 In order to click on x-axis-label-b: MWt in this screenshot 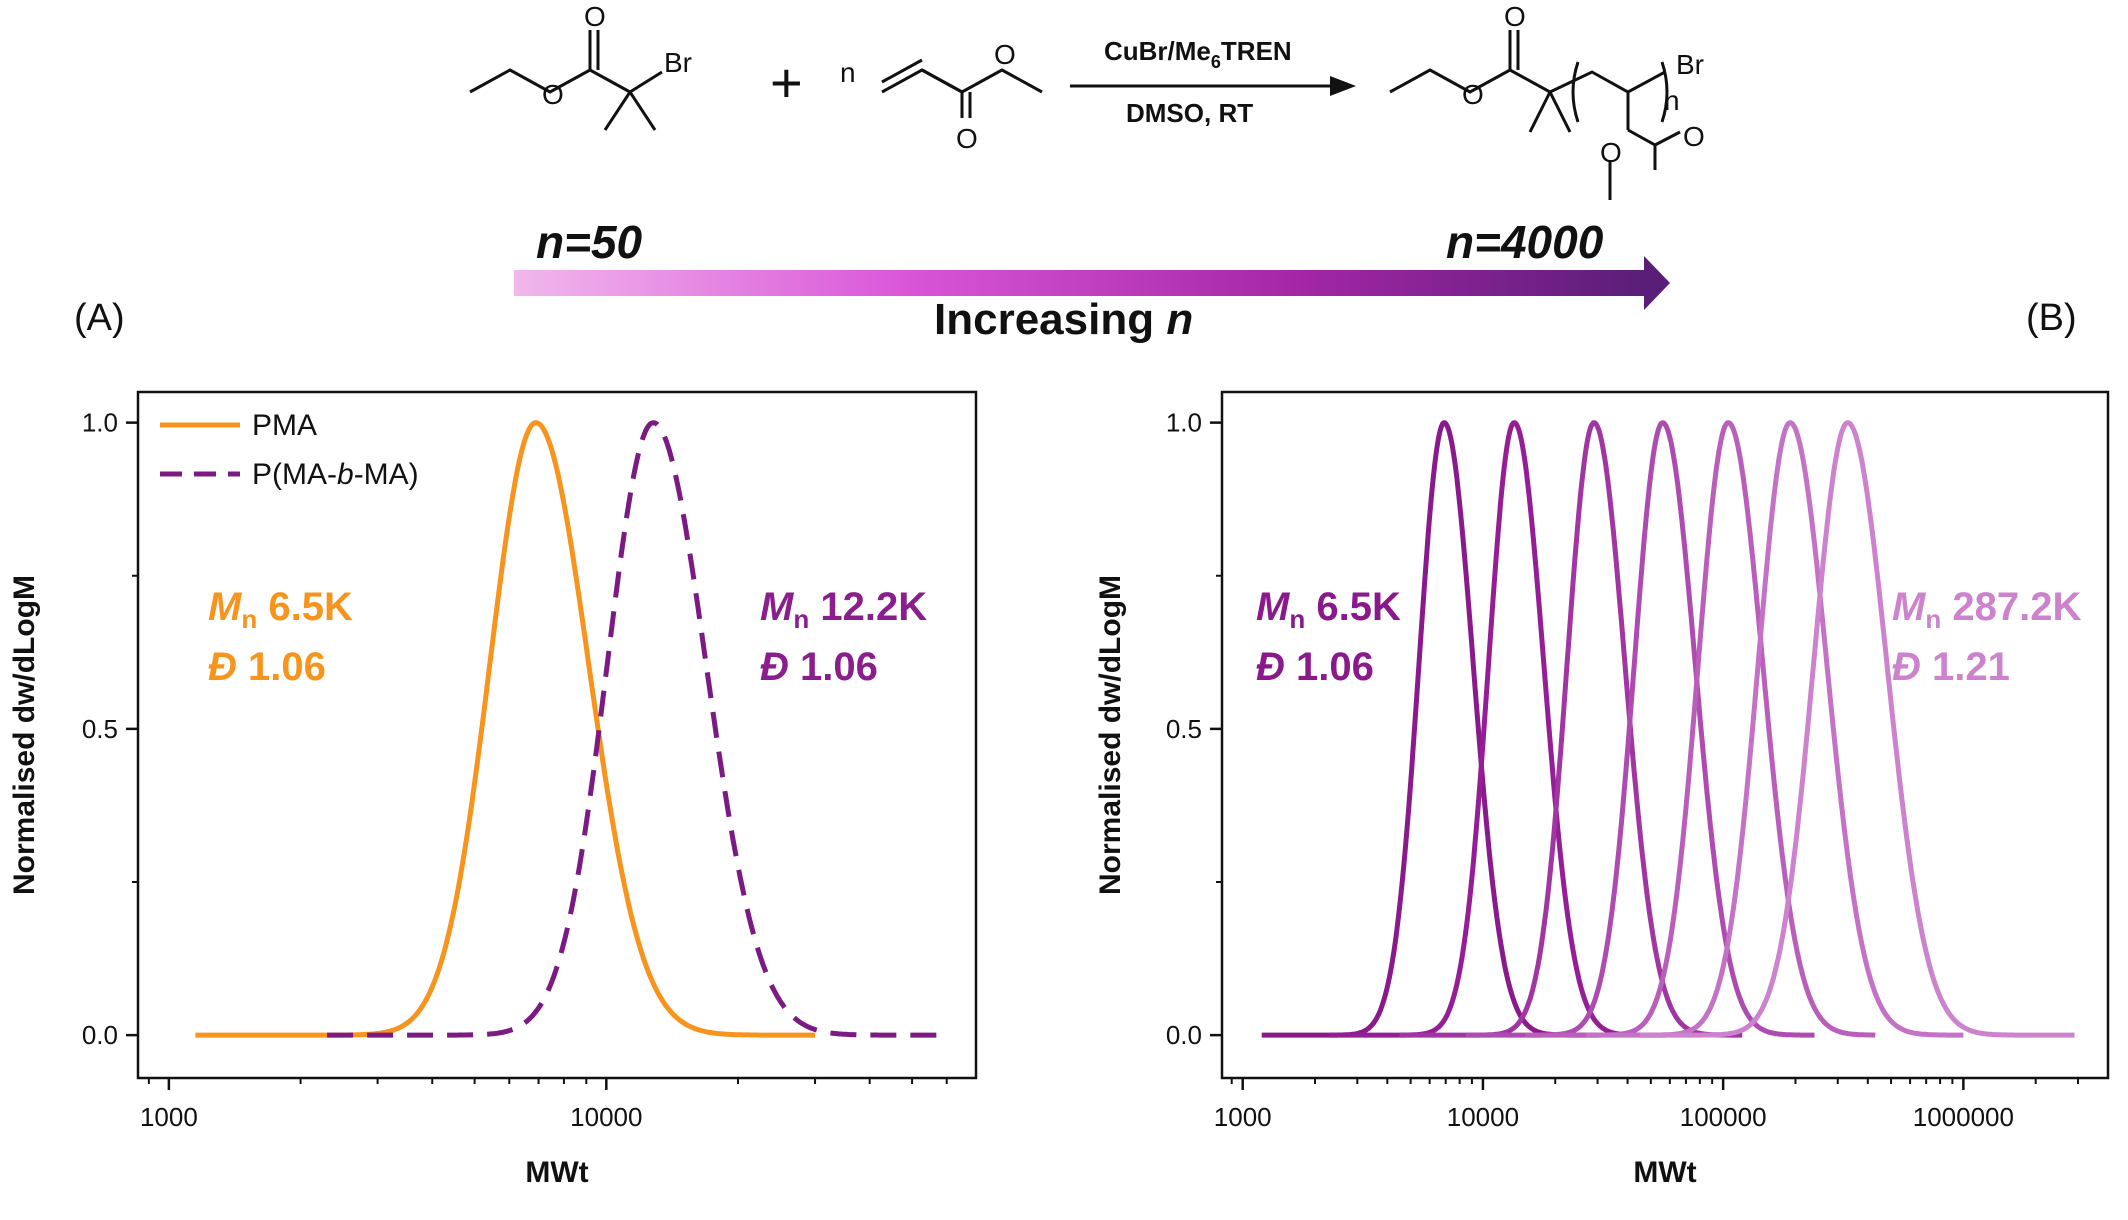, I will do `click(1664, 1172)`.